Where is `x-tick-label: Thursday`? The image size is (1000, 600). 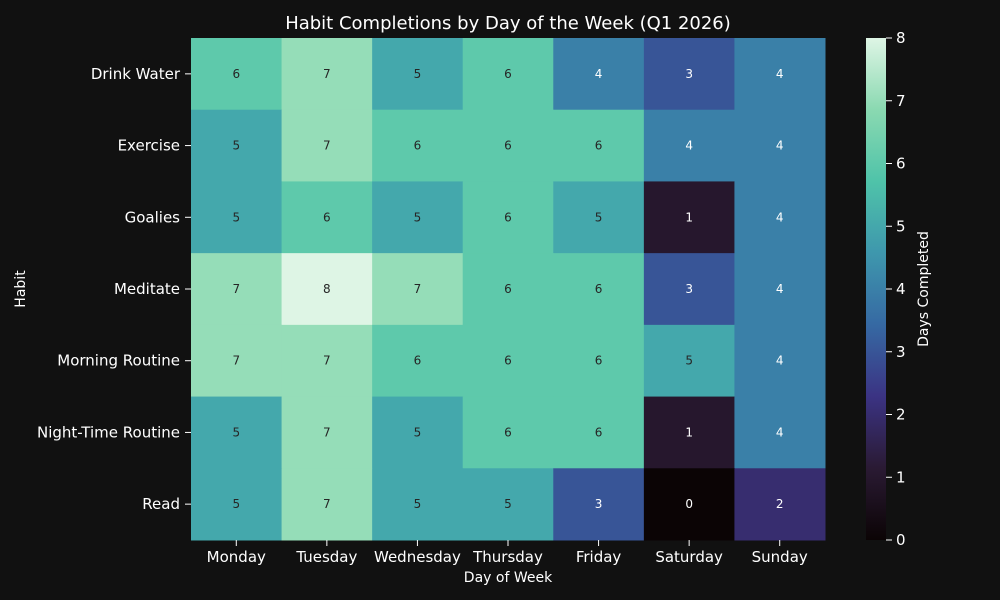 x-tick-label: Thursday is located at coordinates (507, 557).